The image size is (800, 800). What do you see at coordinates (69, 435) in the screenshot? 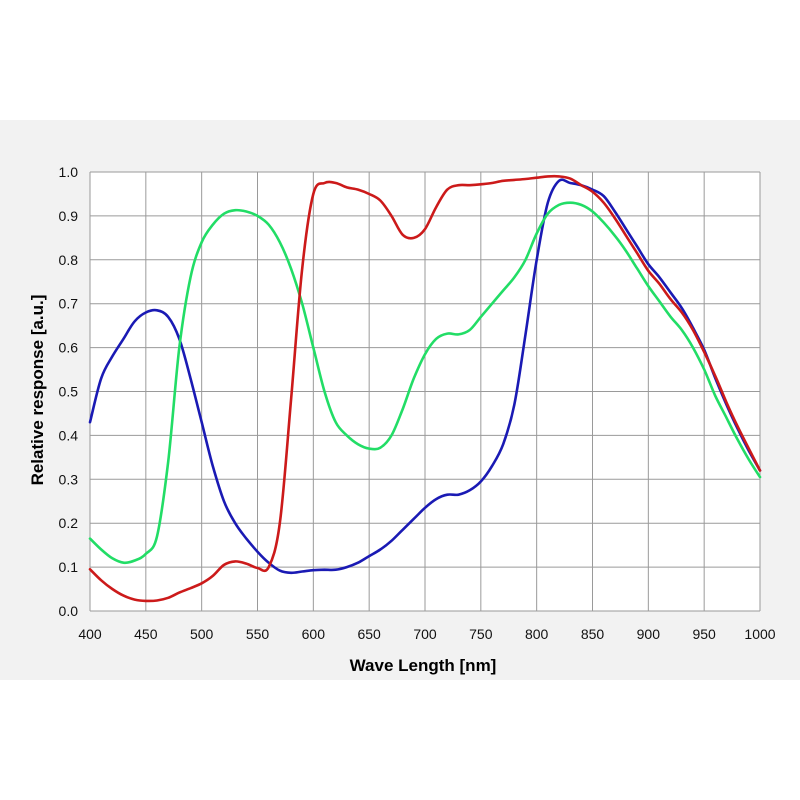
I see `y-tick-label: 0.4` at bounding box center [69, 435].